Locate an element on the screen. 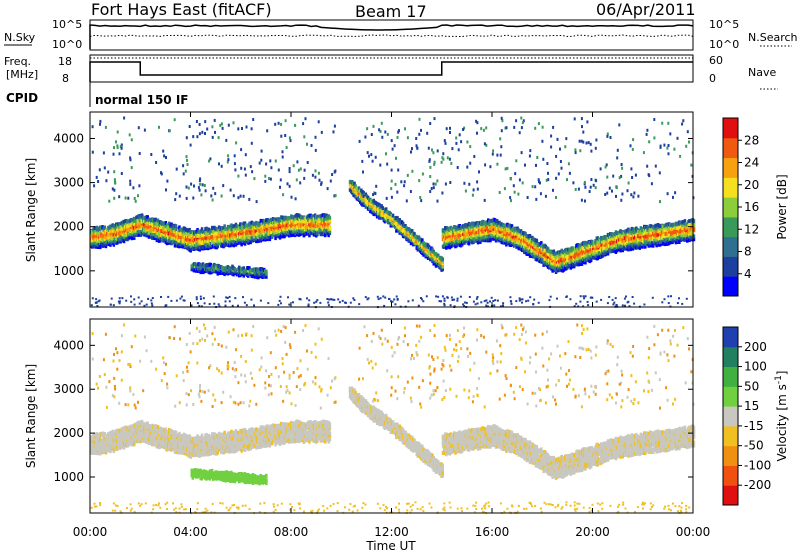 Image resolution: width=800 pixels, height=554 pixels. date-title: 06/Apr/2011 is located at coordinates (646, 9).